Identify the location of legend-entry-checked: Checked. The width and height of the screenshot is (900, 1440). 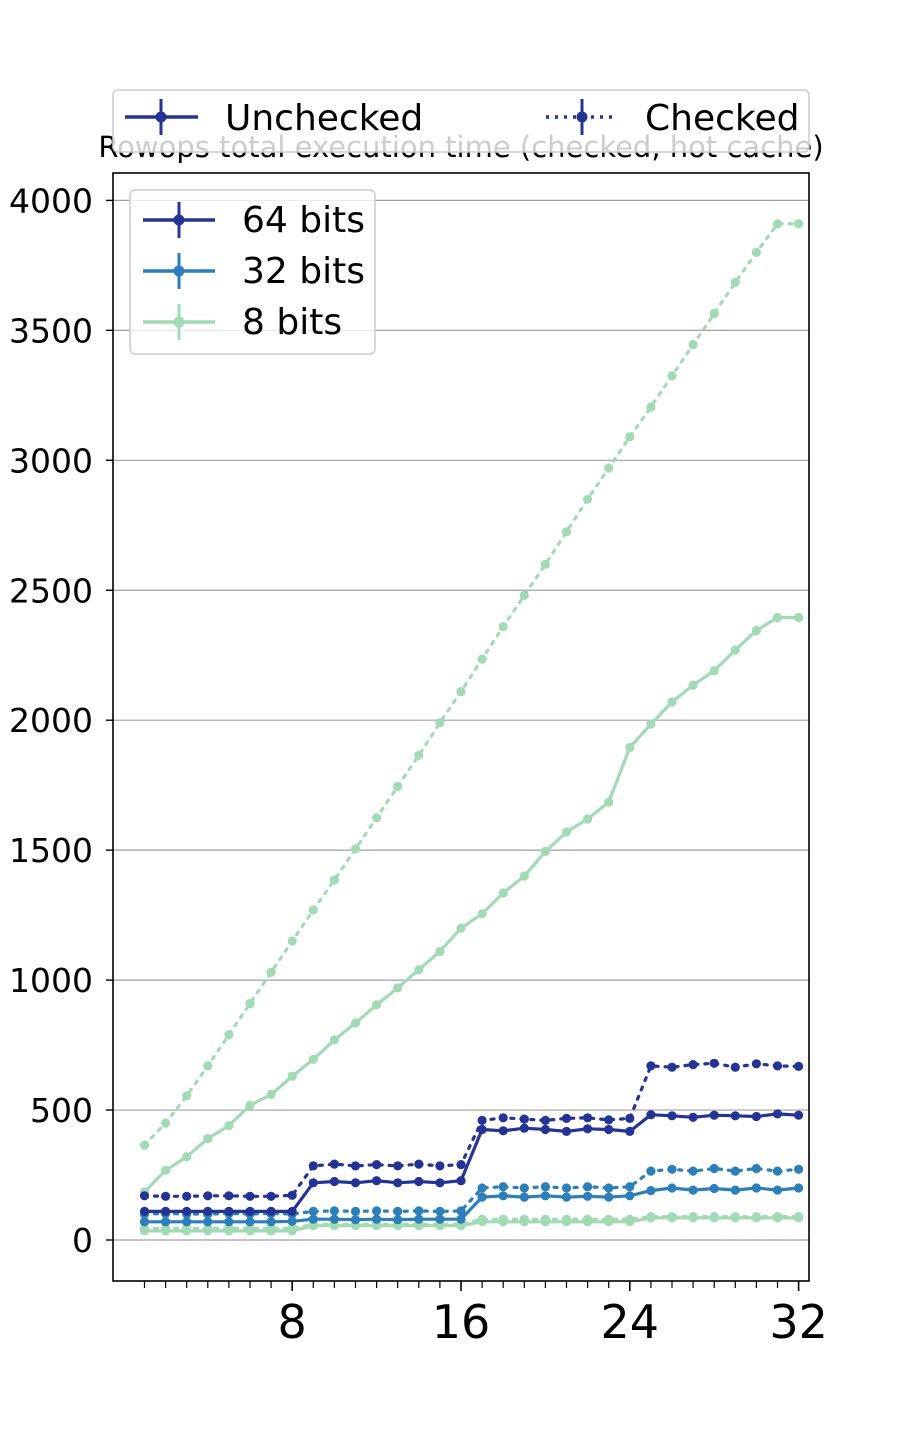
(672, 118).